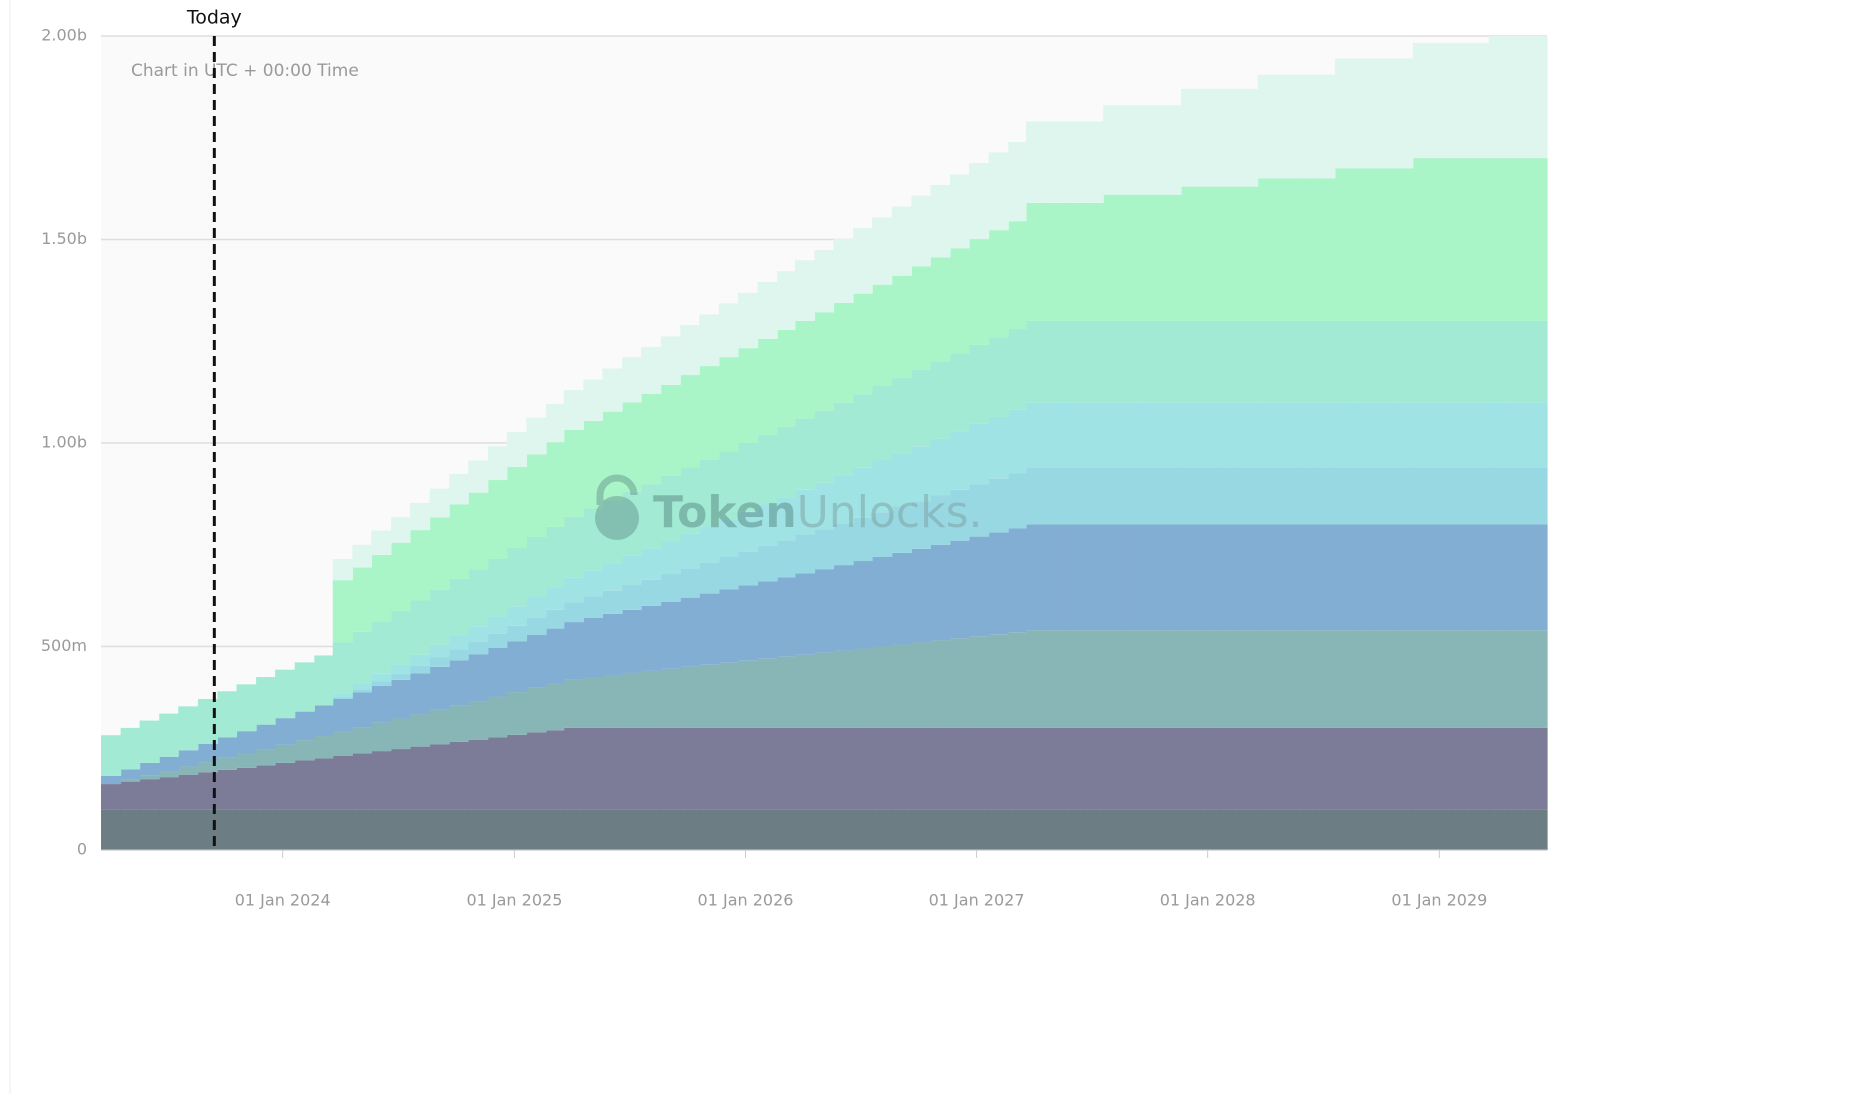 The height and width of the screenshot is (1094, 1862). What do you see at coordinates (245, 71) in the screenshot?
I see `chart-note: Chart in UTC + 00:00 Time` at bounding box center [245, 71].